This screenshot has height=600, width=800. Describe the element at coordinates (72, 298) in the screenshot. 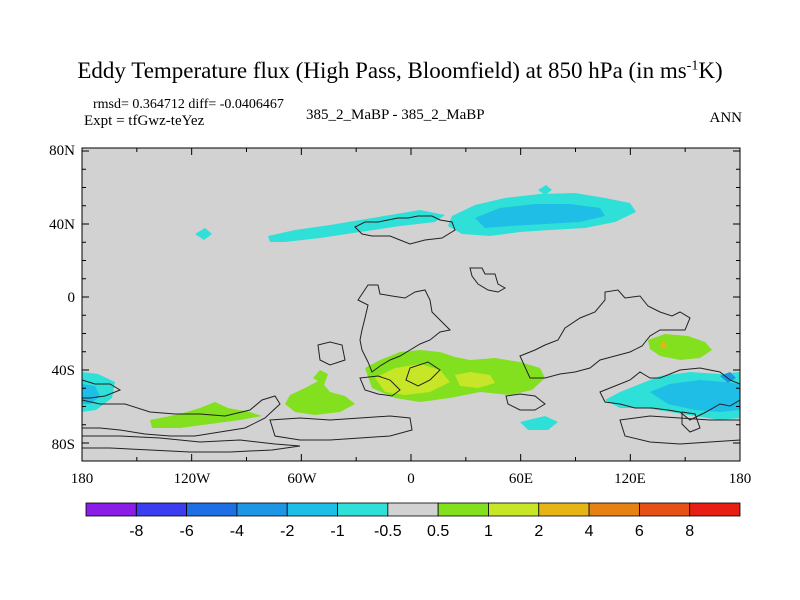

I see `y-tick-label: 0` at that location.